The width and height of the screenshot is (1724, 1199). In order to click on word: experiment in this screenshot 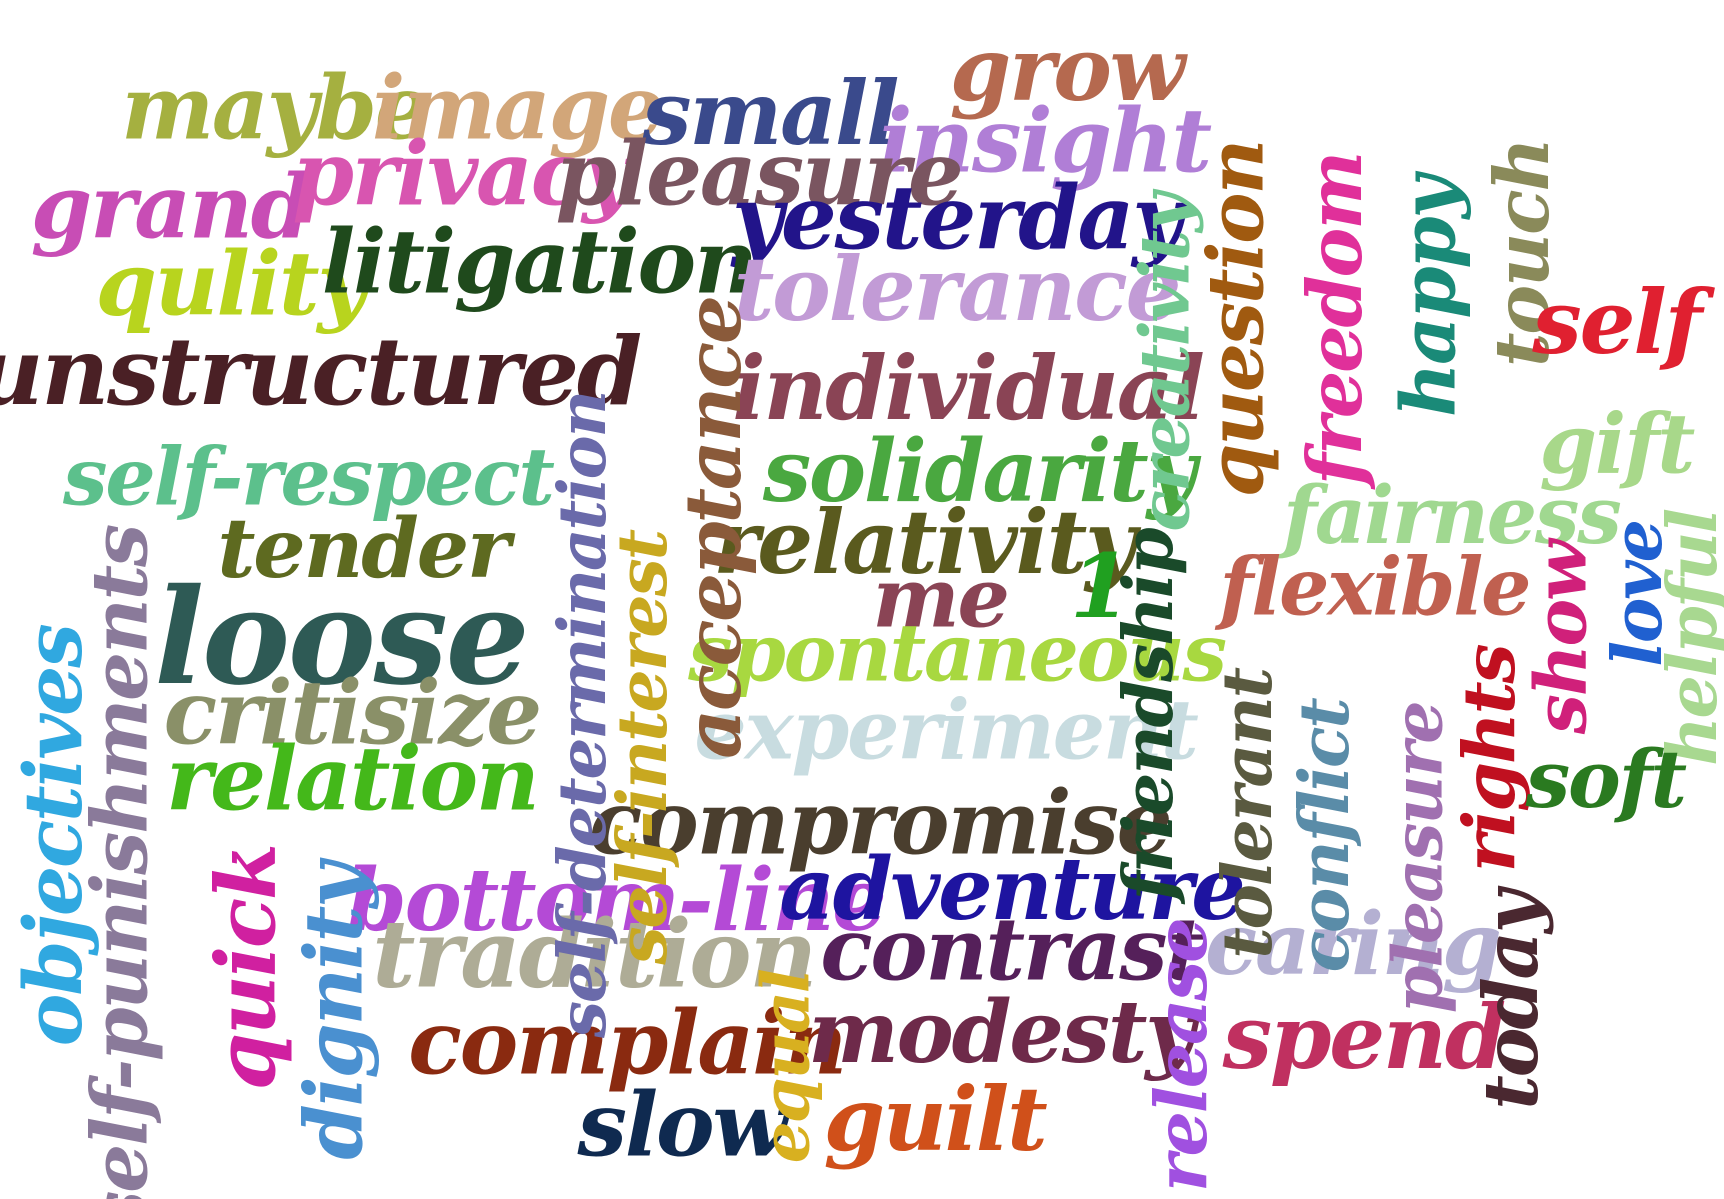, I will do `click(946, 730)`.